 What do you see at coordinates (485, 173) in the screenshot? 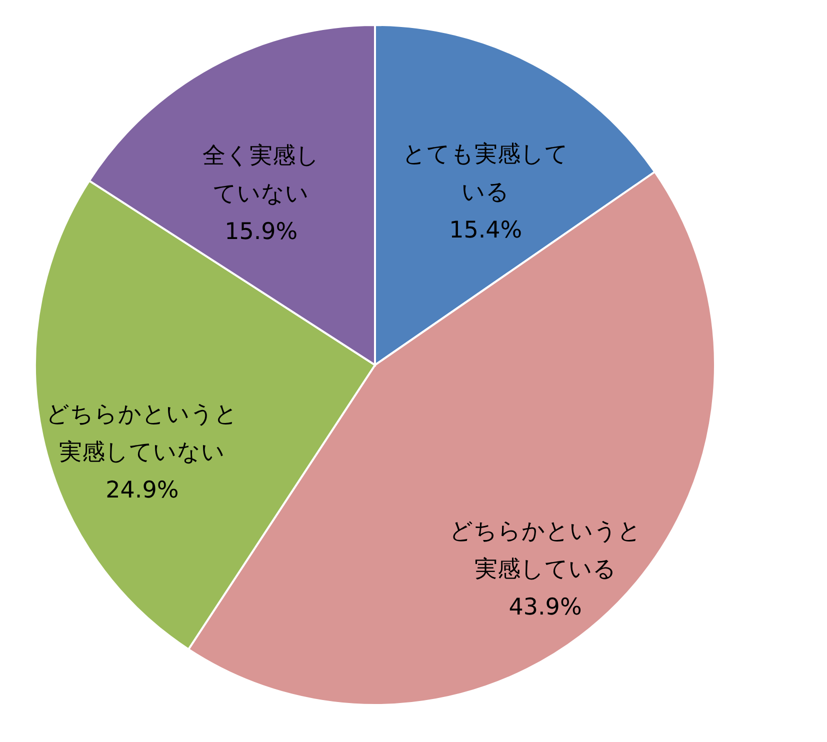
I see `slice-label: とても実感している` at bounding box center [485, 173].